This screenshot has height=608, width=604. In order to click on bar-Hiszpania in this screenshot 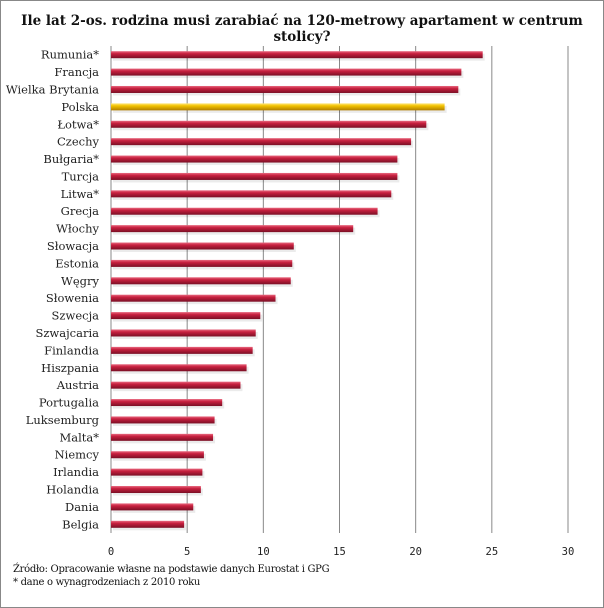, I will do `click(179, 368)`.